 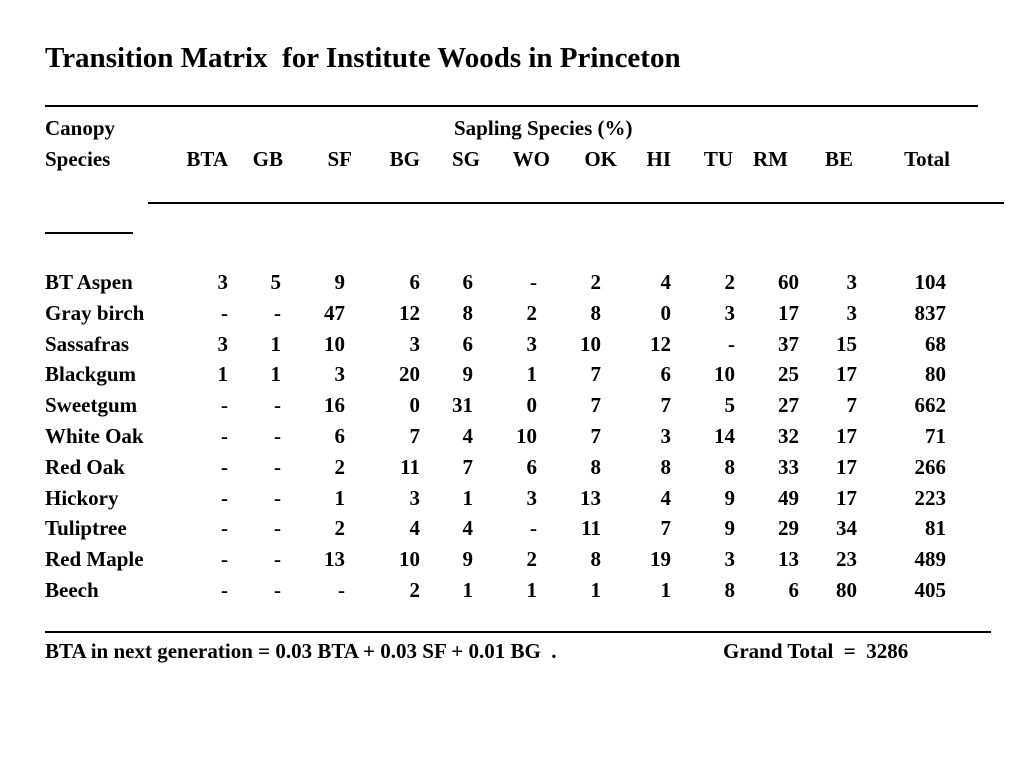 I want to click on table-cell: 489, so click(x=930, y=559).